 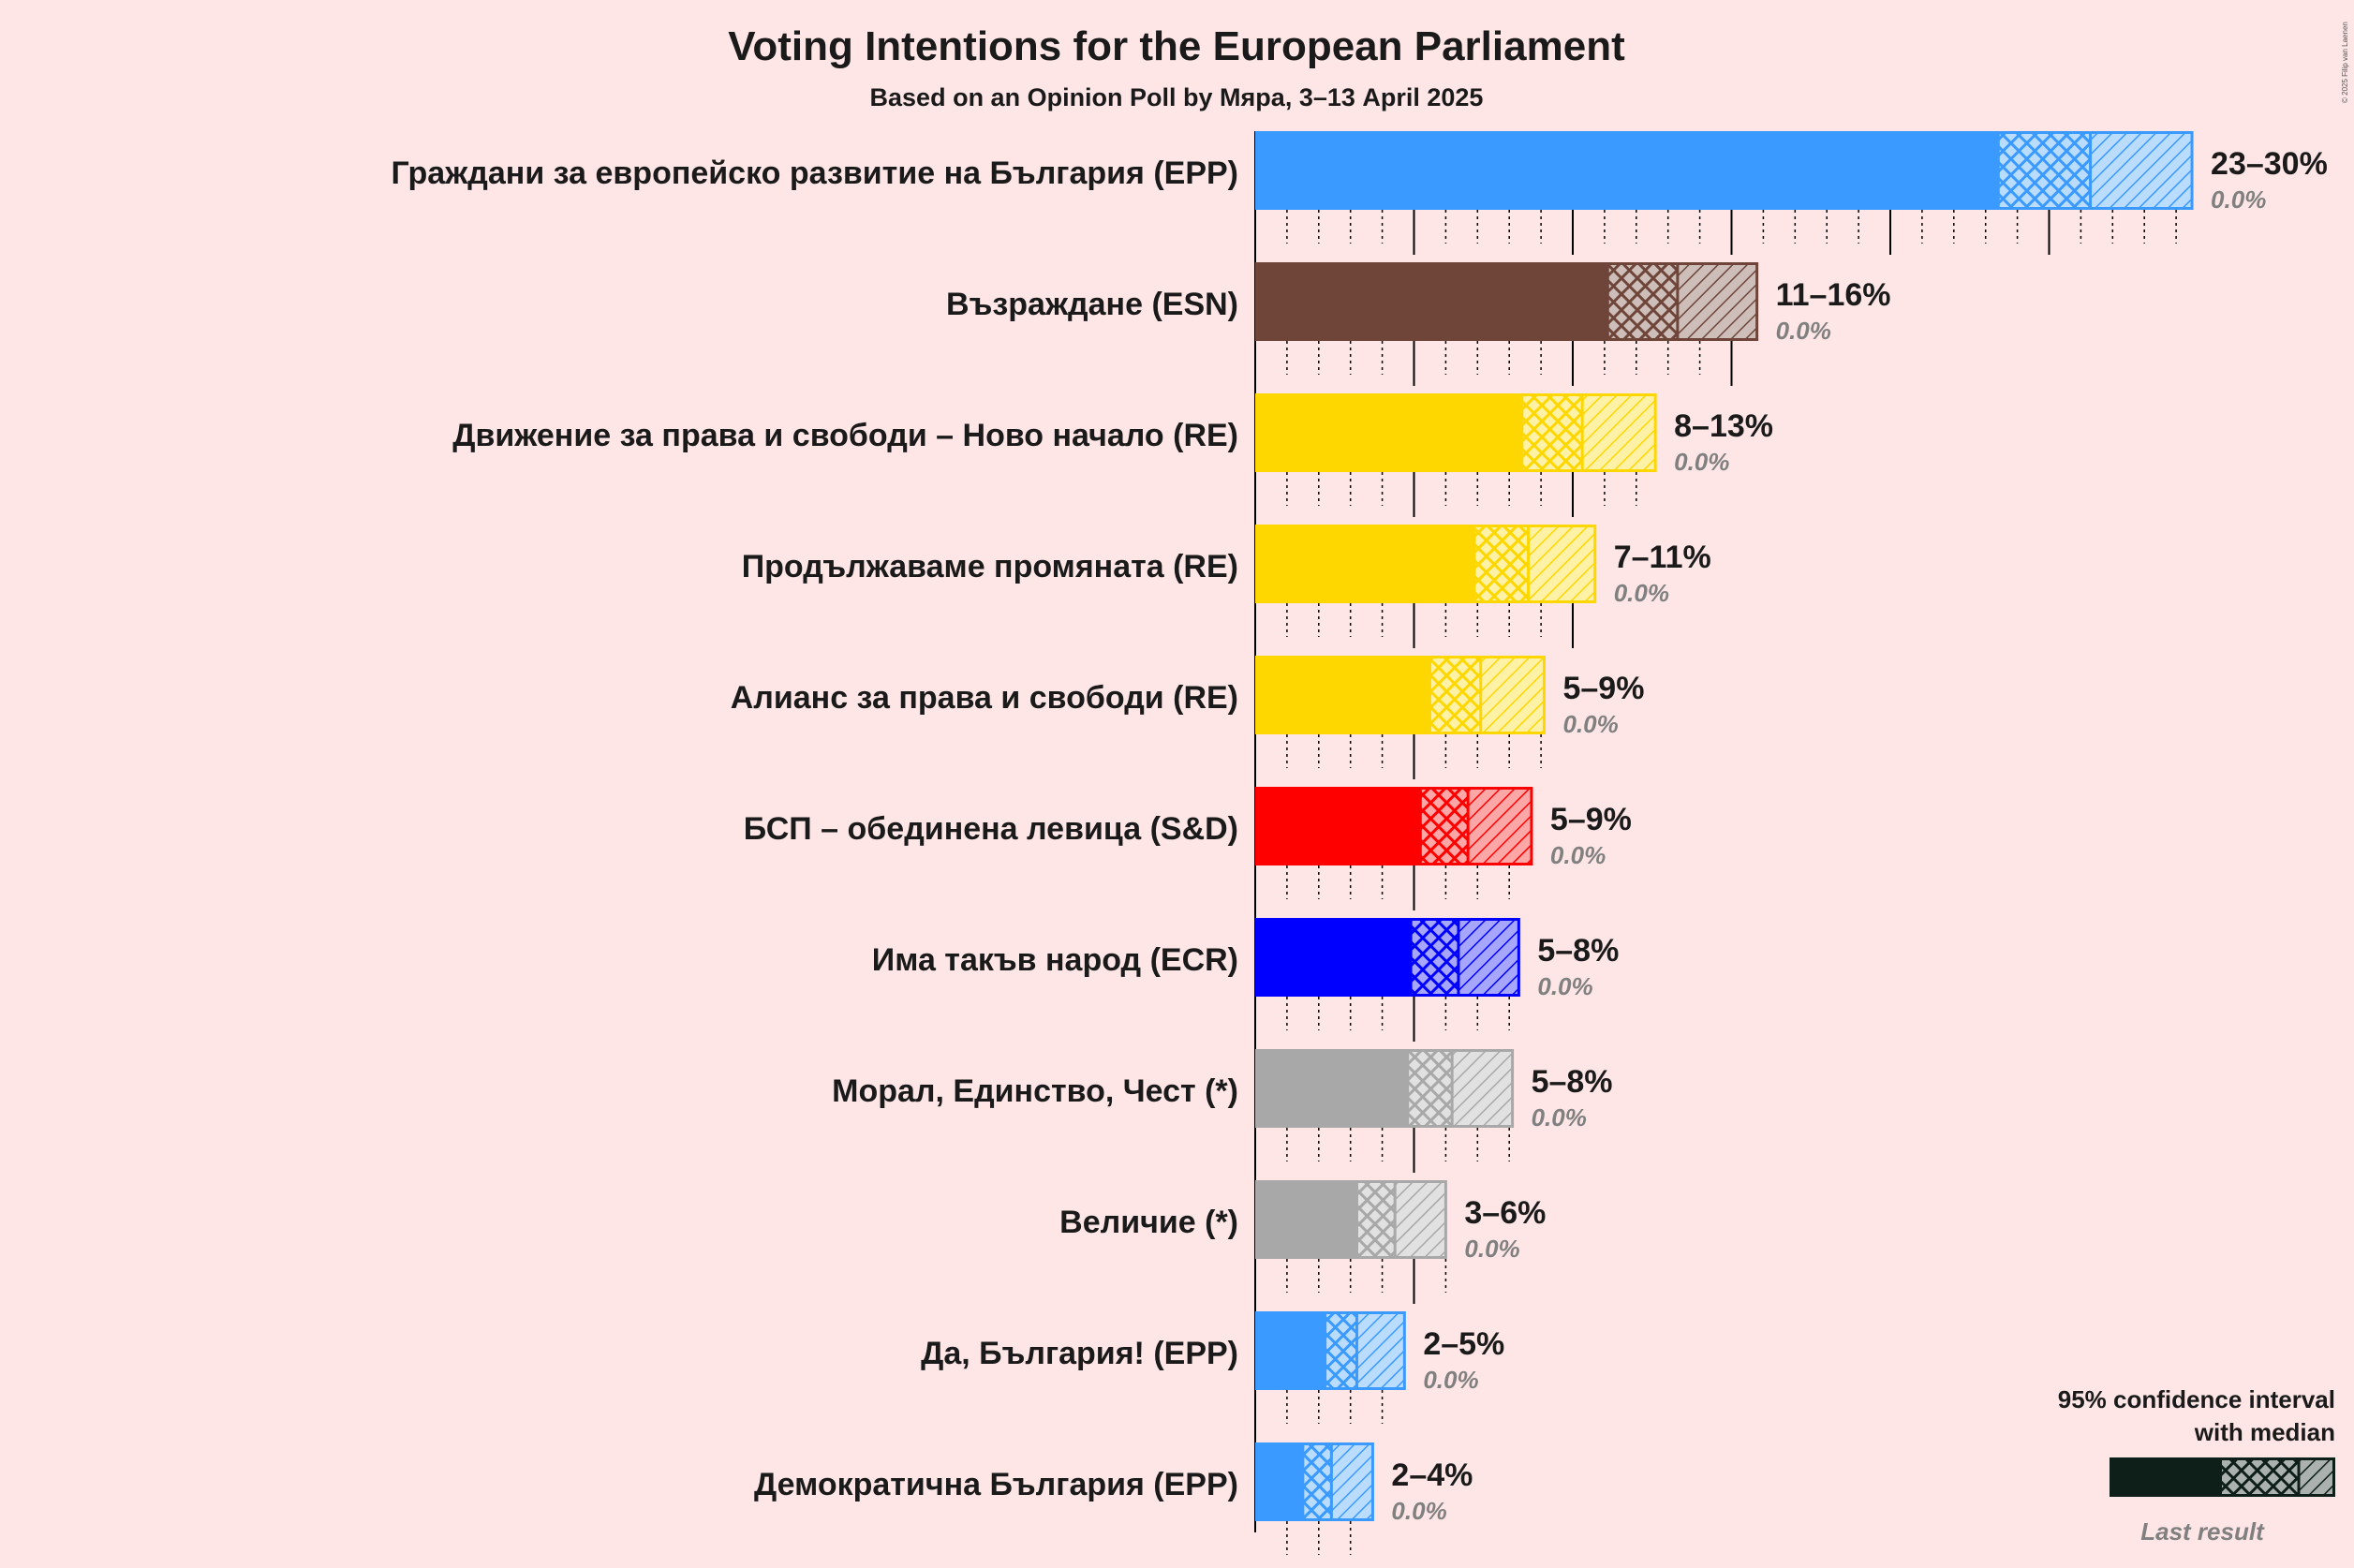 I want to click on range-label: 7–11%, so click(x=1663, y=557).